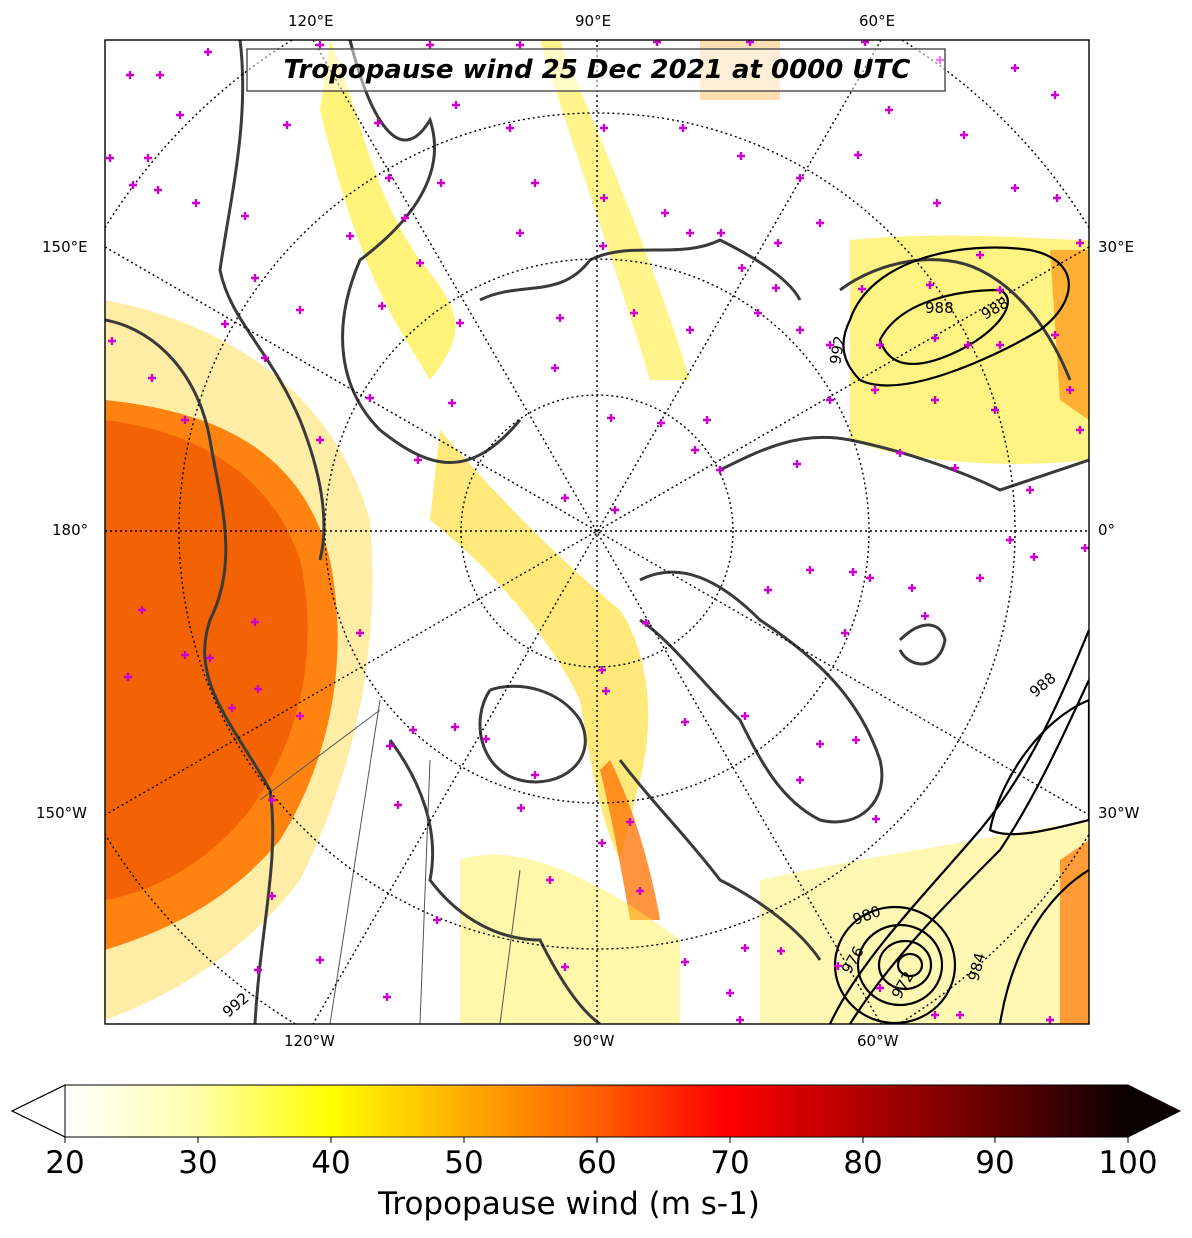 This screenshot has width=1192, height=1238. I want to click on lon-label-top: 60°E, so click(877, 21).